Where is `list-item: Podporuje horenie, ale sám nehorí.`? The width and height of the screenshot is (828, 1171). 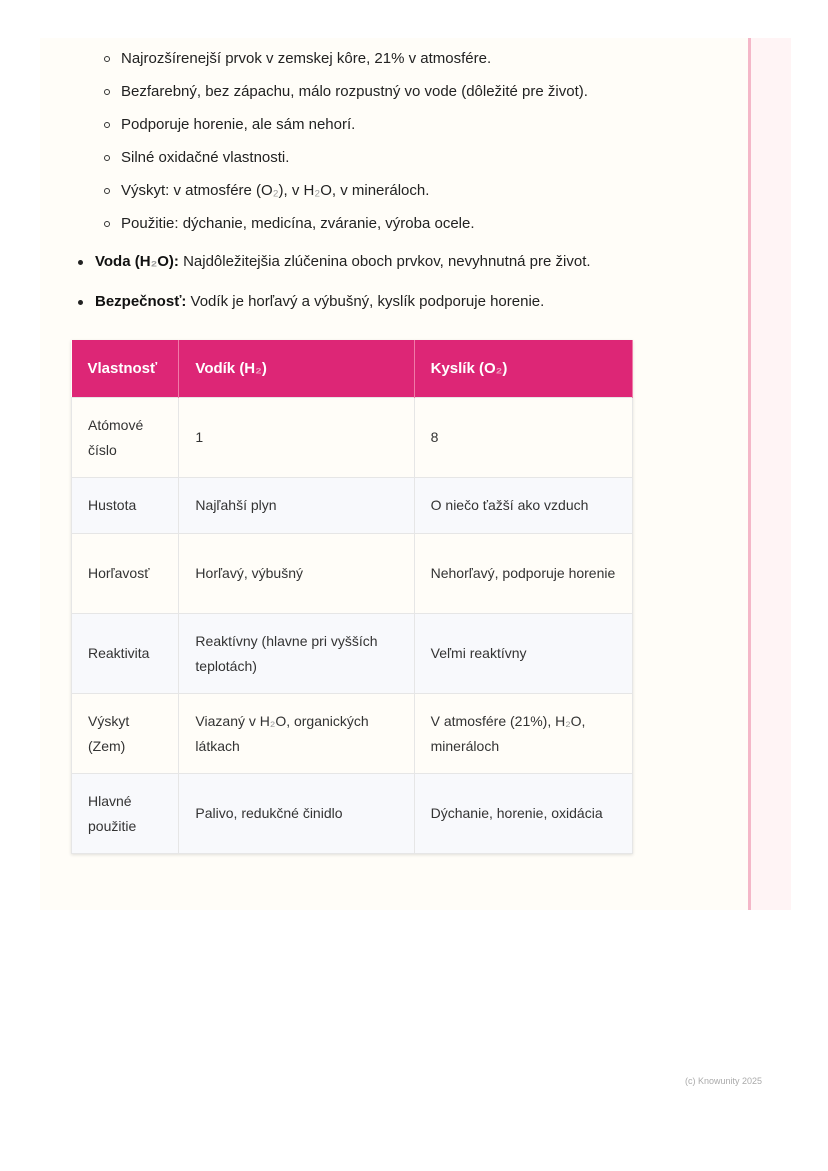 list-item: Podporuje horenie, ale sám nehorí. is located at coordinates (346, 124).